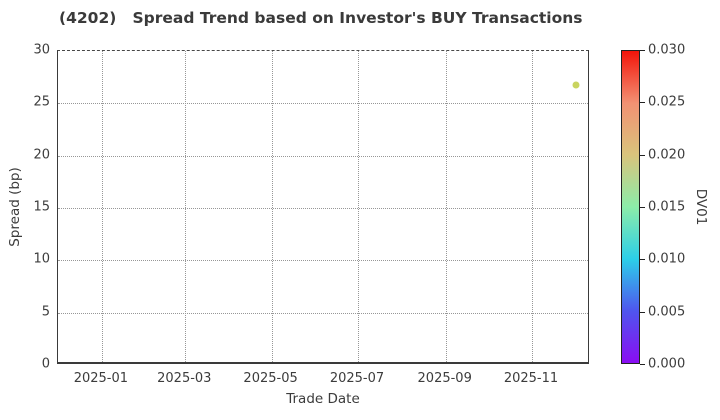 The image size is (720, 420). What do you see at coordinates (323, 399) in the screenshot?
I see `x-axis-label: Trade Date` at bounding box center [323, 399].